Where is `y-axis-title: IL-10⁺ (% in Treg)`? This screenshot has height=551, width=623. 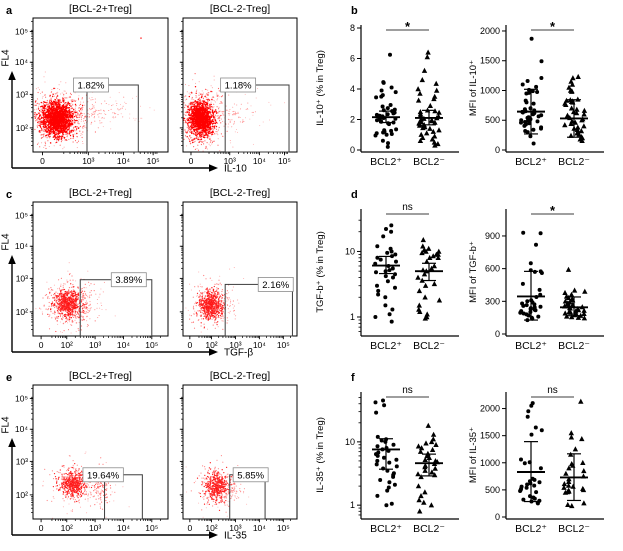
y-axis-title: IL-10⁺ (% in Treg) is located at coordinates (320, 88).